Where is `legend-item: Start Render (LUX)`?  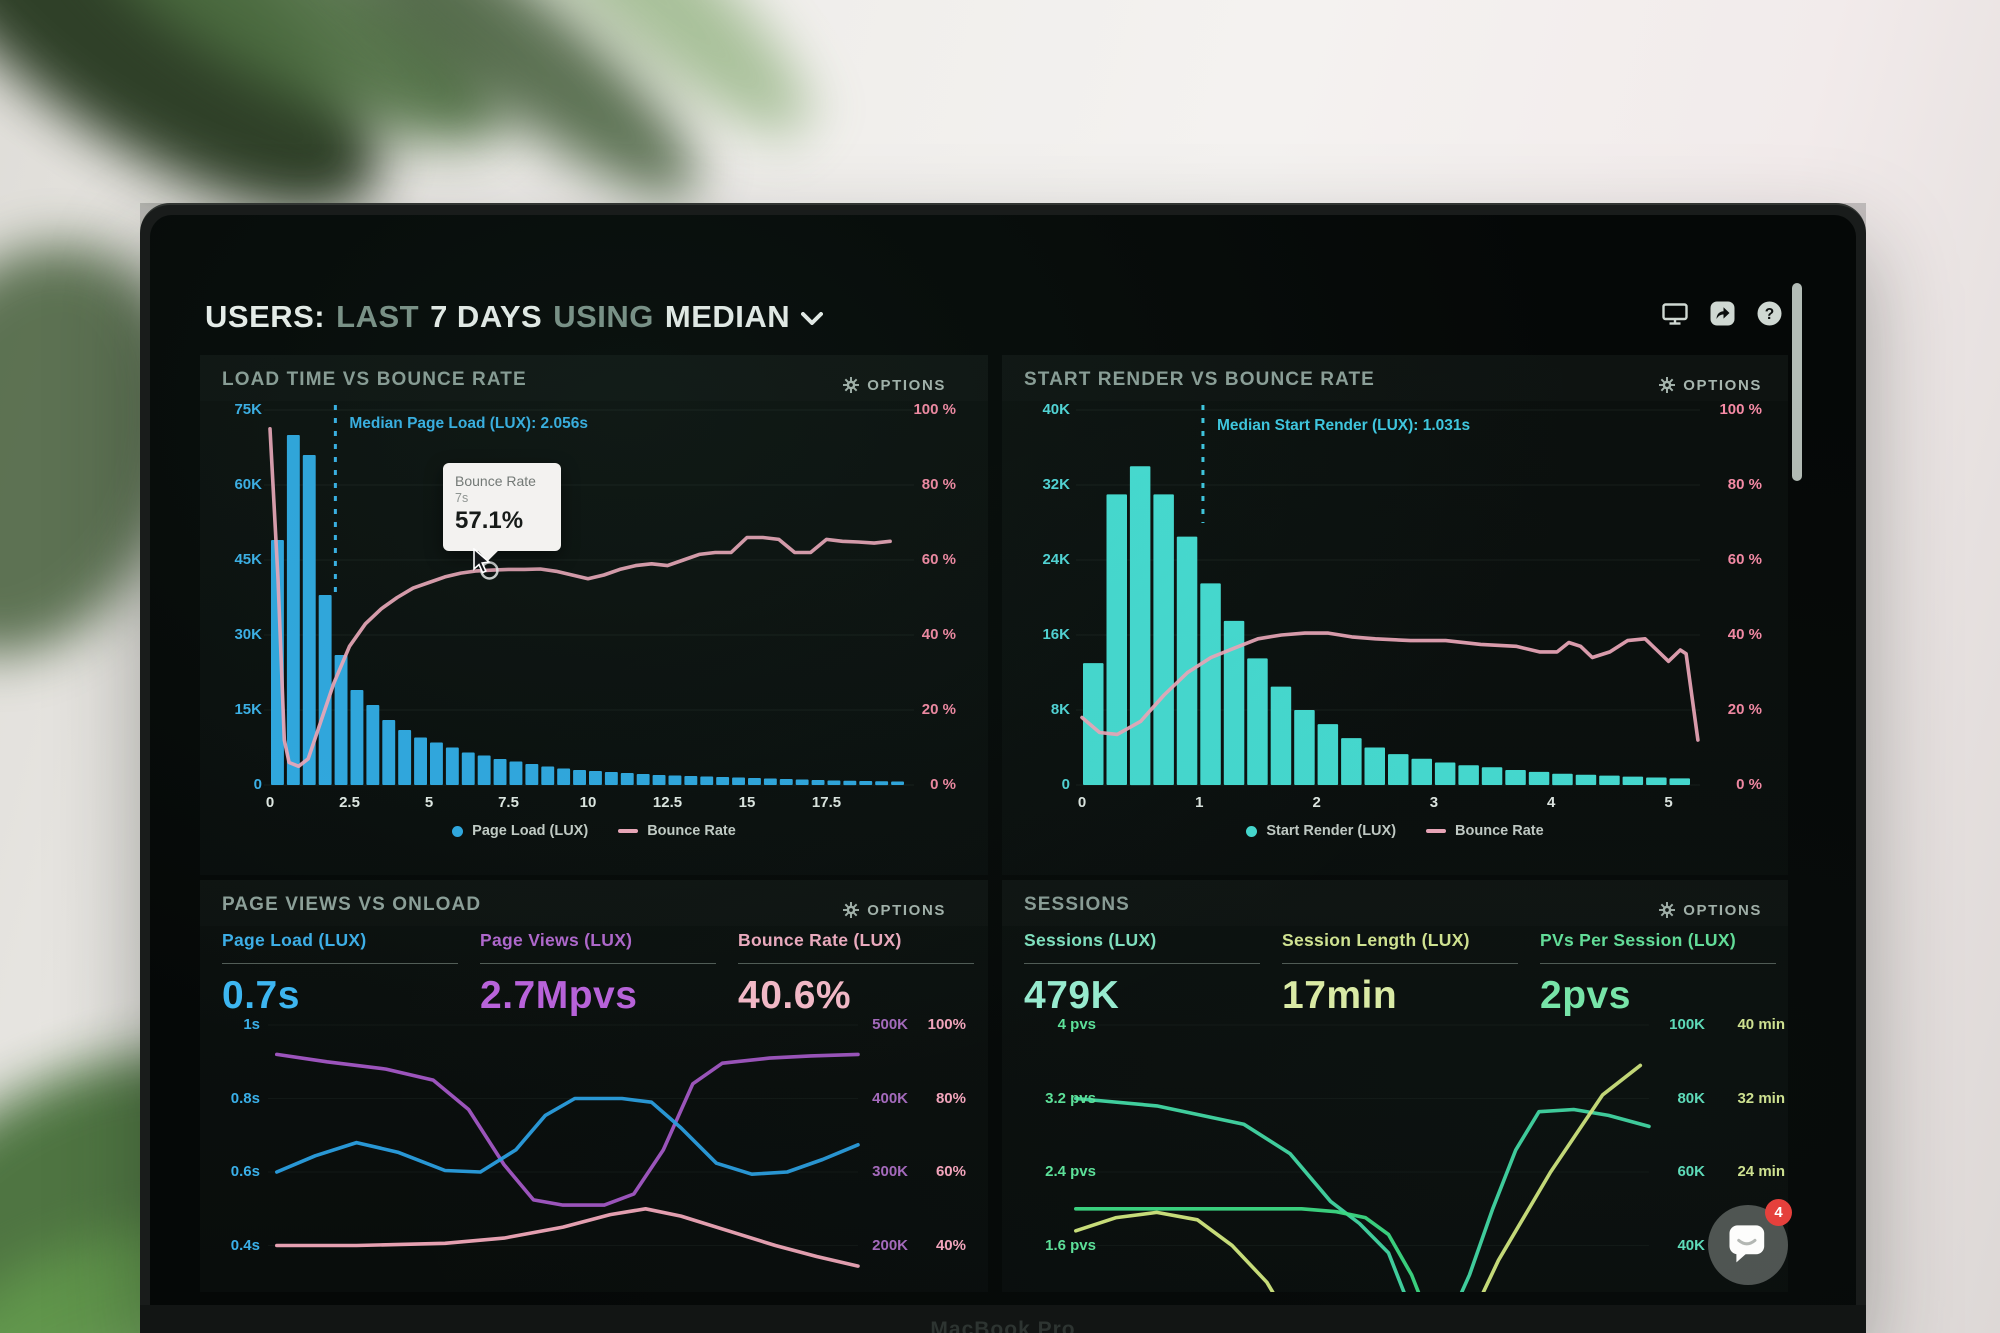 legend-item: Start Render (LUX) is located at coordinates (1321, 831).